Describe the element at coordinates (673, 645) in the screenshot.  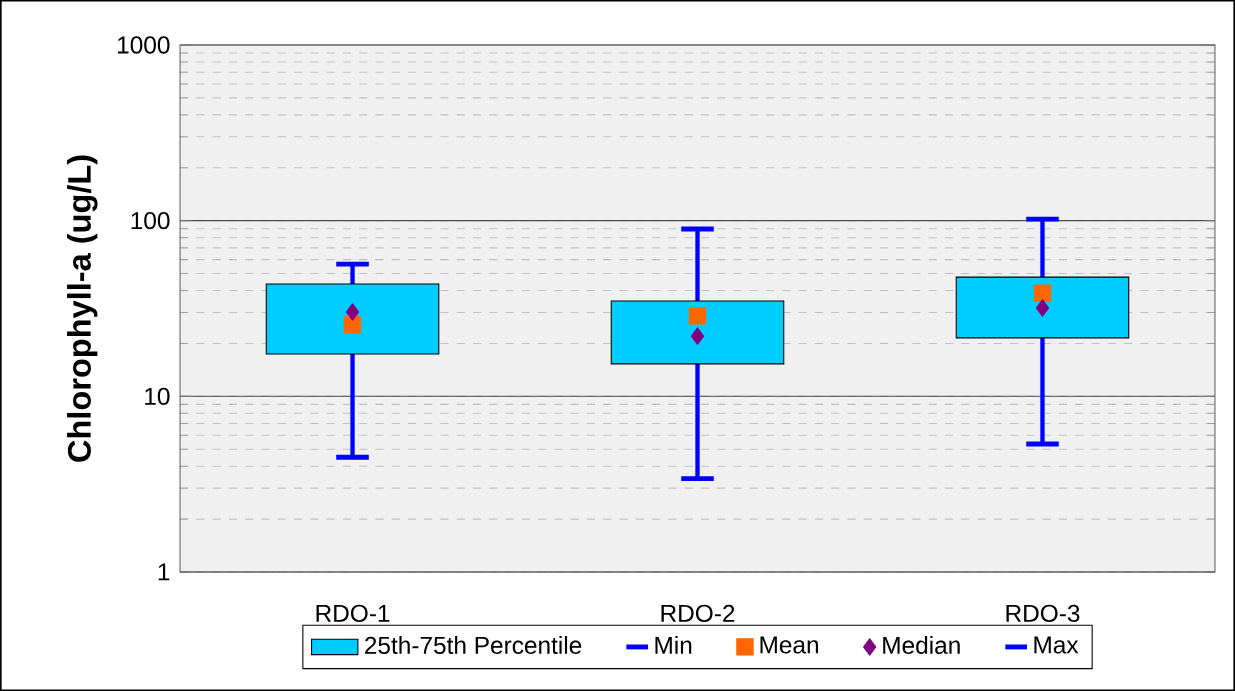
I see `legend-label: Min` at that location.